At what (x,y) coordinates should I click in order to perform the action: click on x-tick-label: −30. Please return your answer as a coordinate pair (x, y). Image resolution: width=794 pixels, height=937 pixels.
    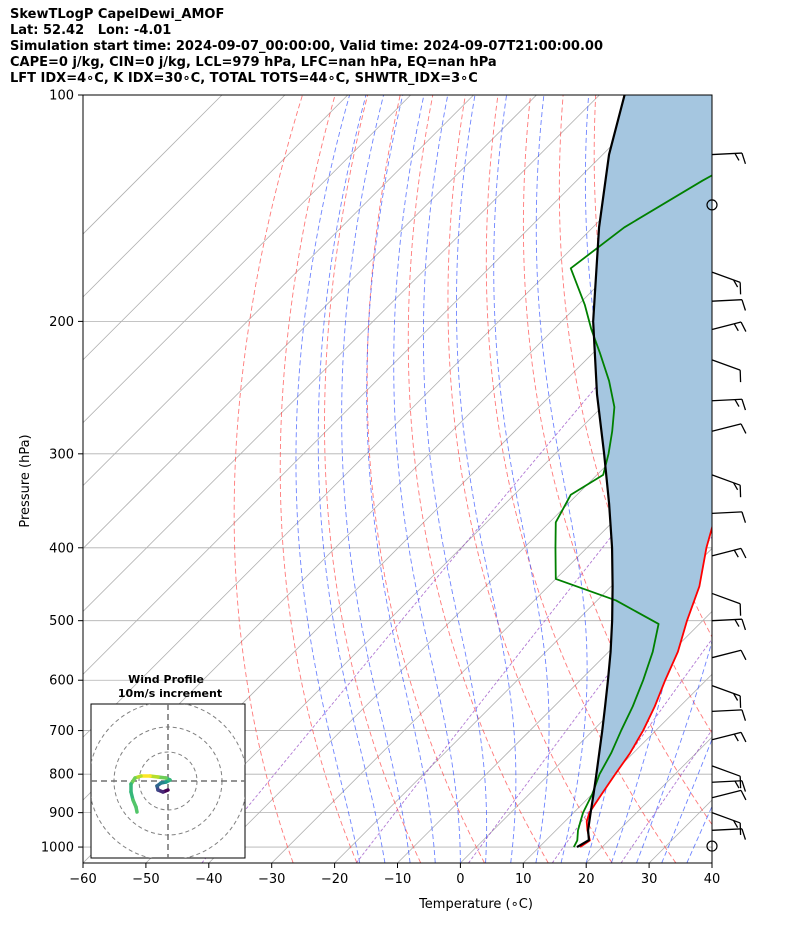
    Looking at the image, I should click on (271, 879).